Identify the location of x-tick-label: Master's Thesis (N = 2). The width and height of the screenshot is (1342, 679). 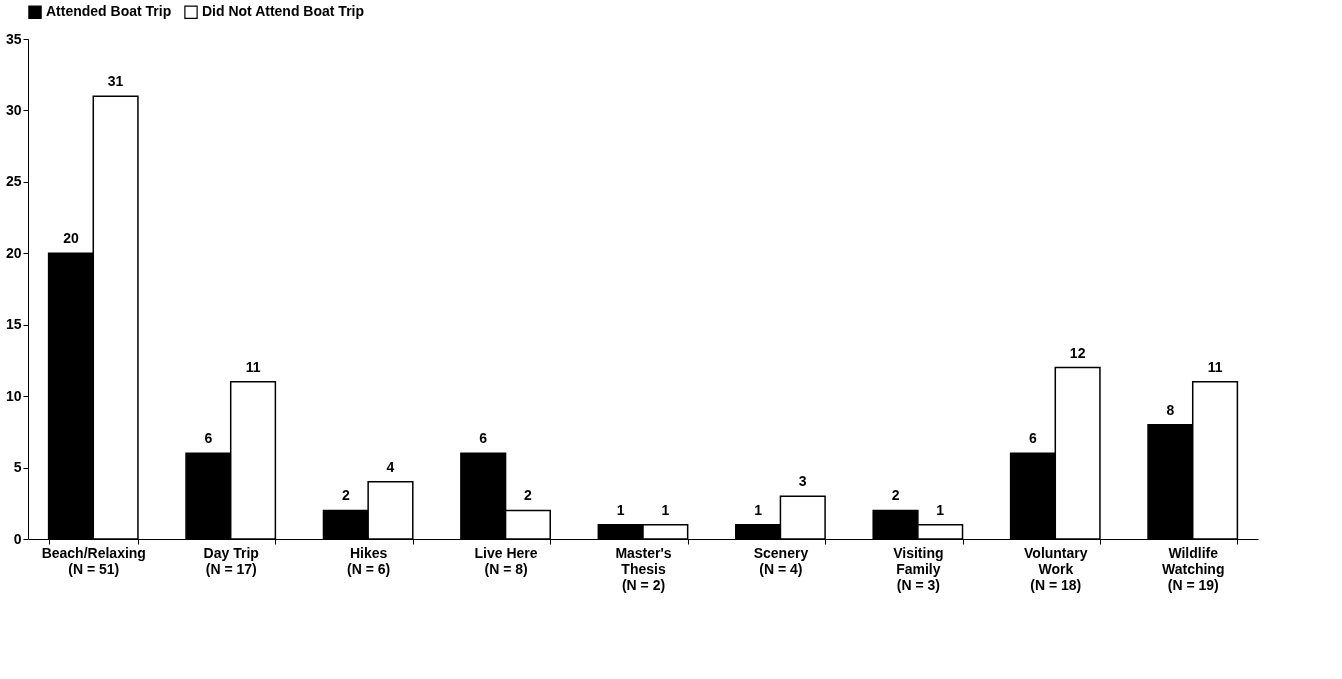
(643, 568).